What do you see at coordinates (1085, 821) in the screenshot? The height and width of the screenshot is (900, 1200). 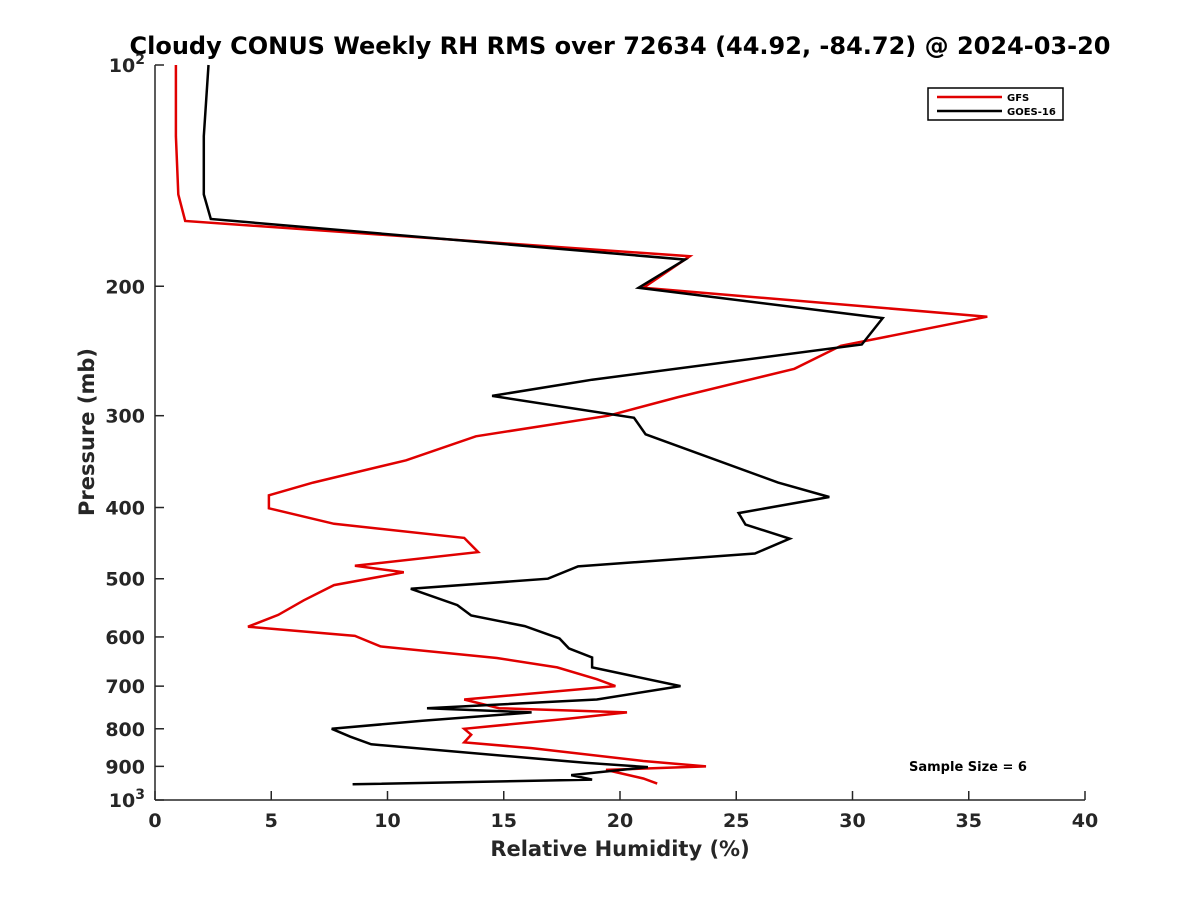 I see `x-tick-label: 40` at bounding box center [1085, 821].